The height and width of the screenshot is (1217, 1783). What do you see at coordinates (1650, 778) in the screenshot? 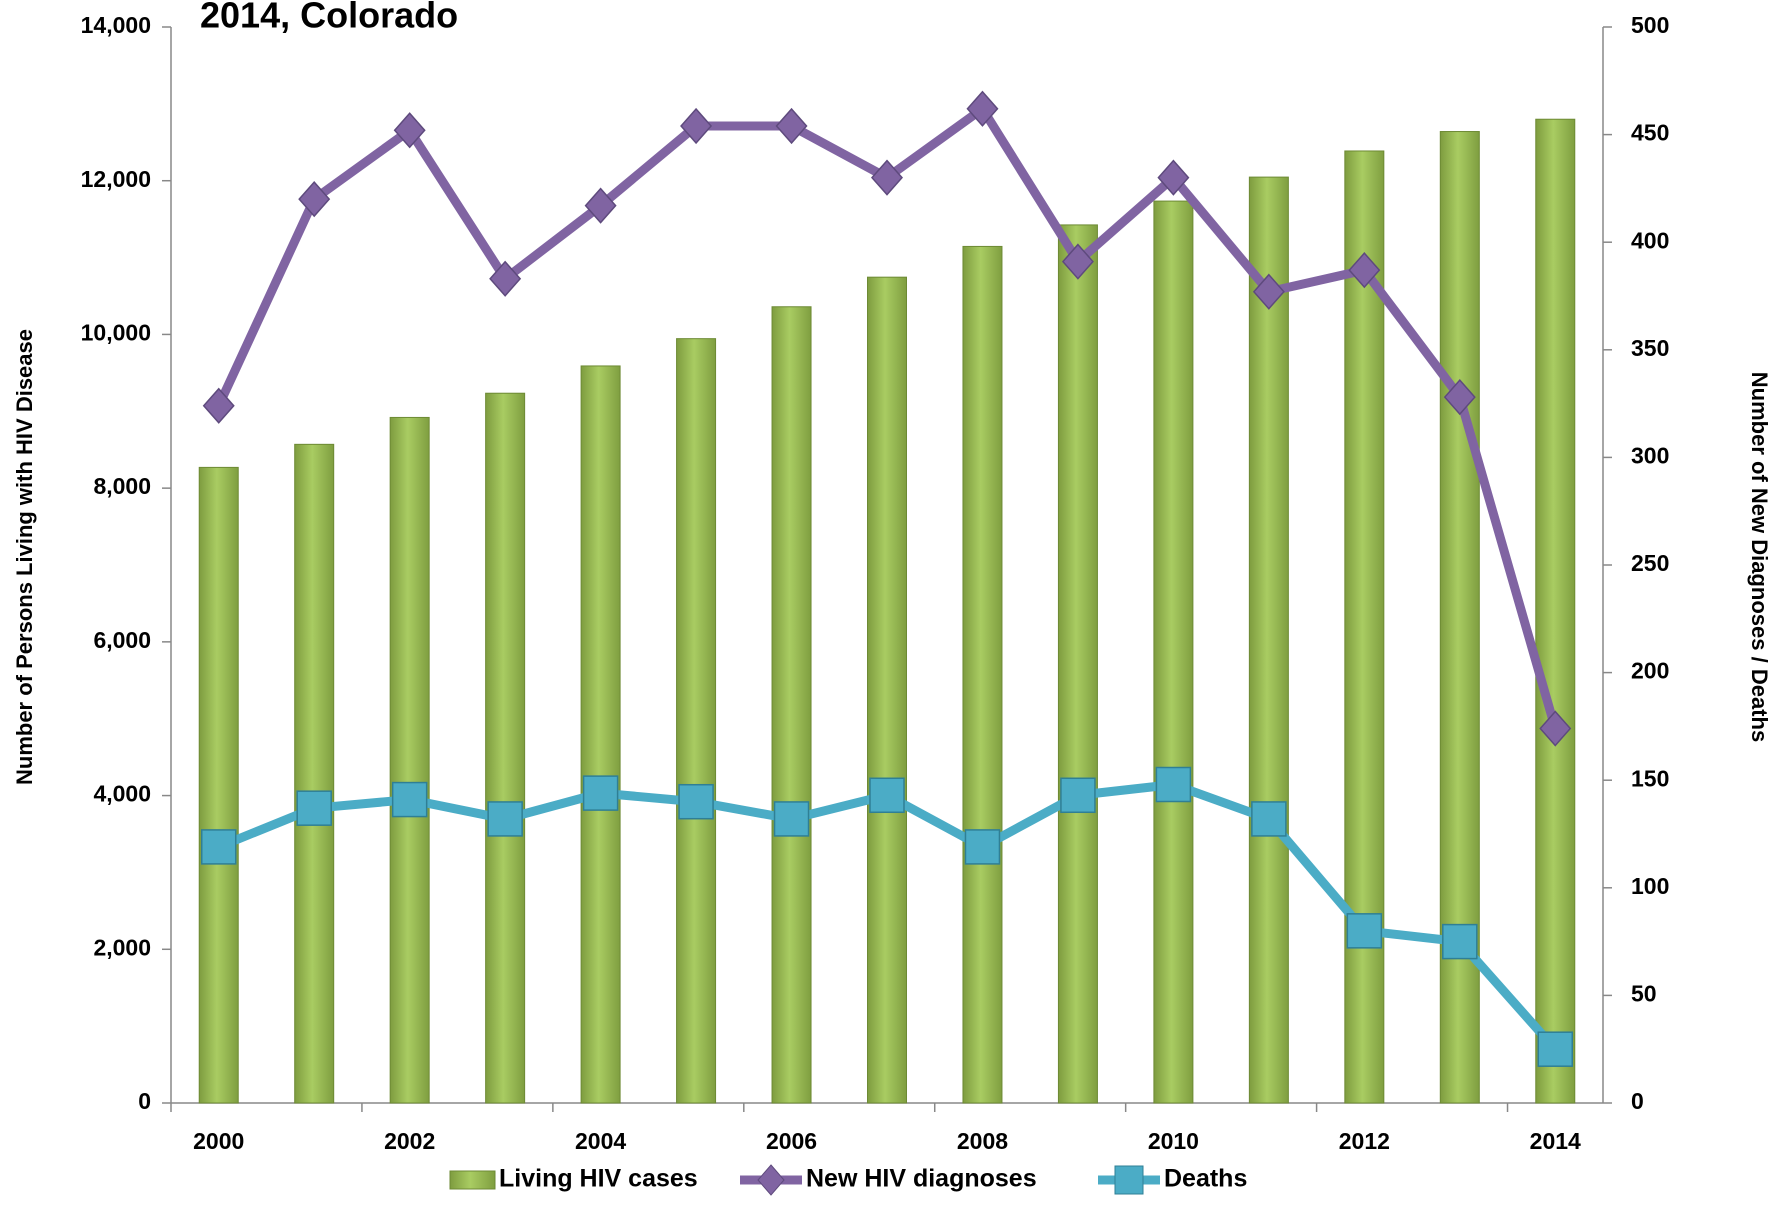
I see `y2-tick-label: 150` at bounding box center [1650, 778].